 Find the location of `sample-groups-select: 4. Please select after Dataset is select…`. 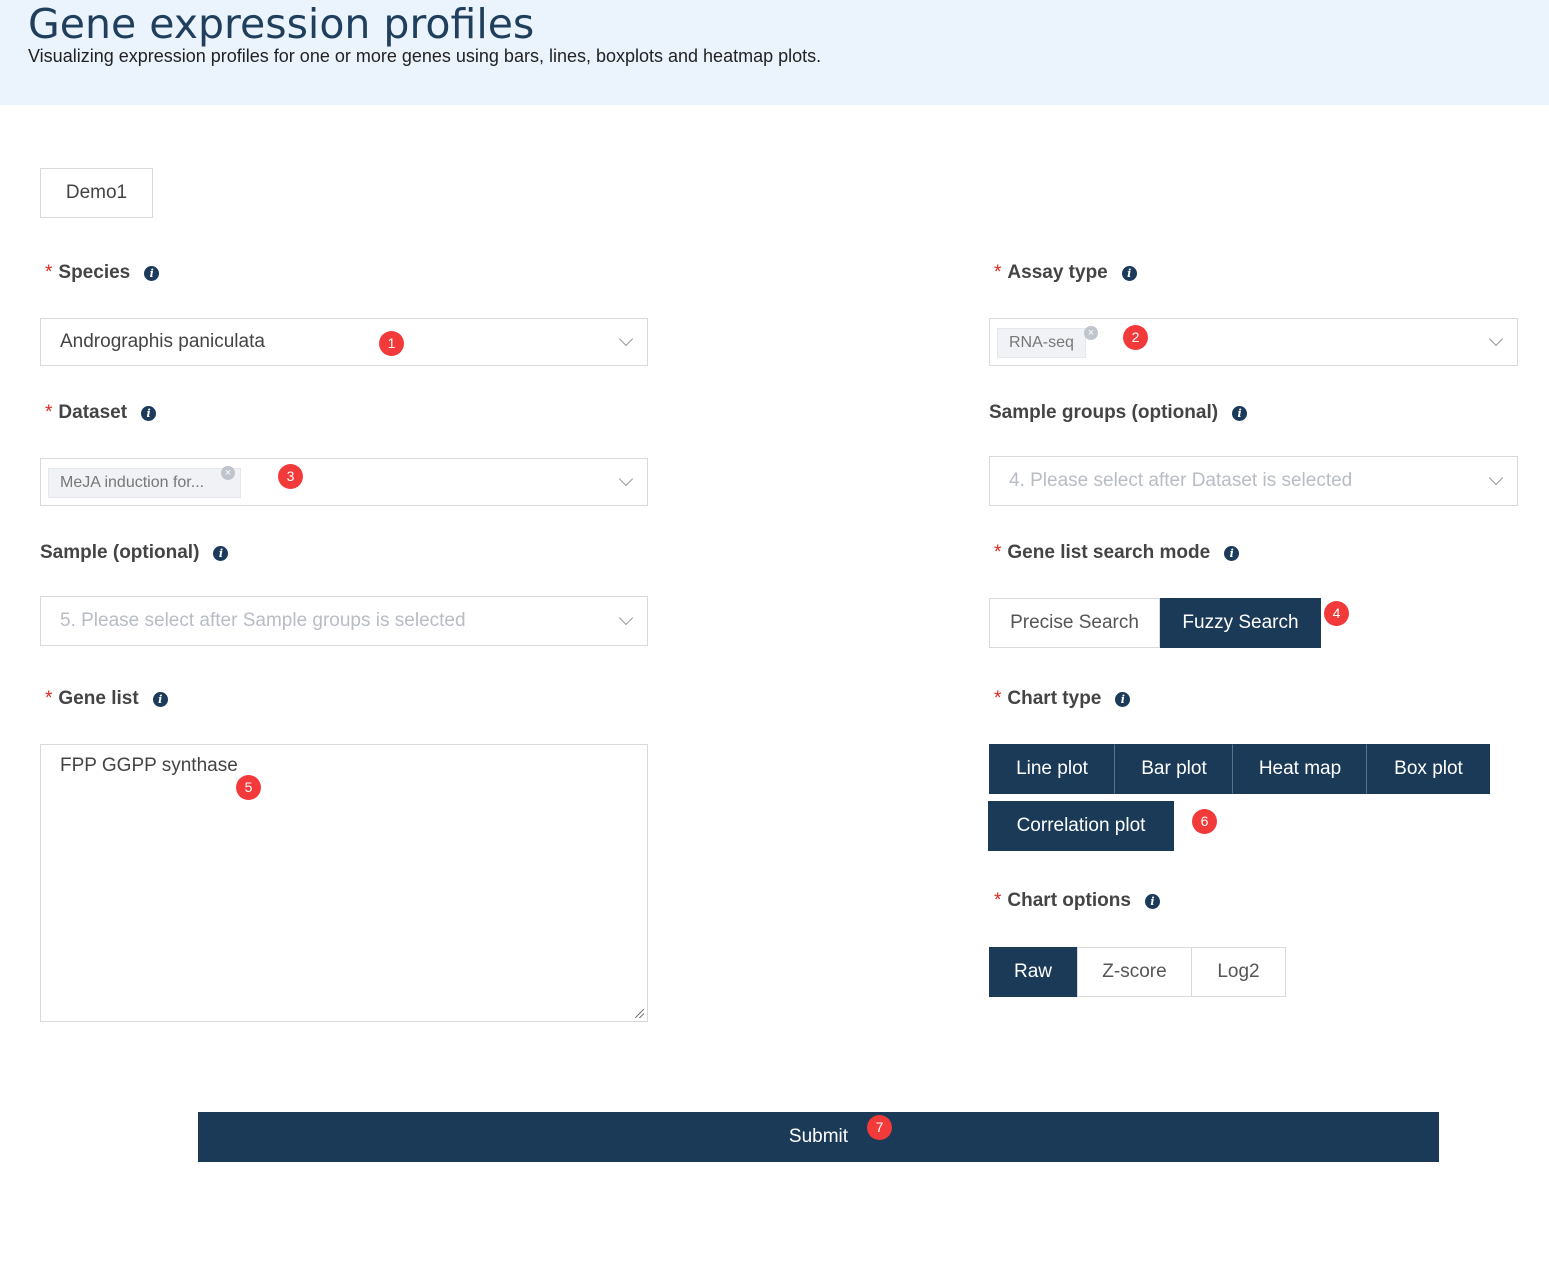

sample-groups-select: 4. Please select after Dataset is select… is located at coordinates (1253, 481).